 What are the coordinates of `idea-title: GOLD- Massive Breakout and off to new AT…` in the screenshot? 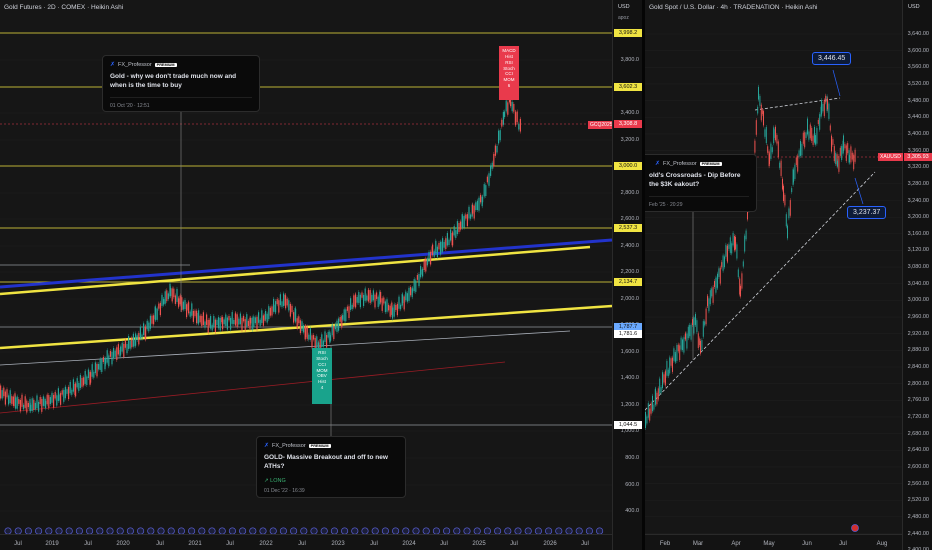 It's located at (326, 462).